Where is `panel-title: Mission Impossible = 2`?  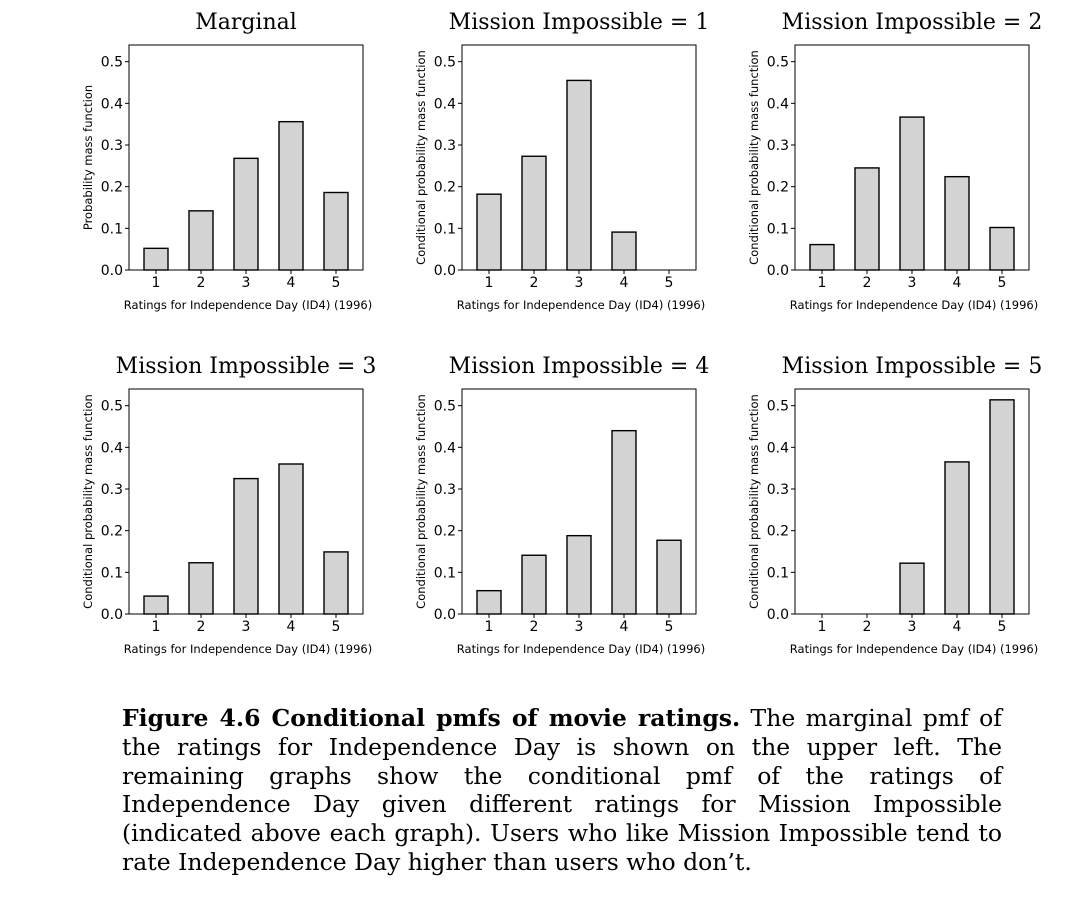
panel-title: Mission Impossible = 2 is located at coordinates (912, 22).